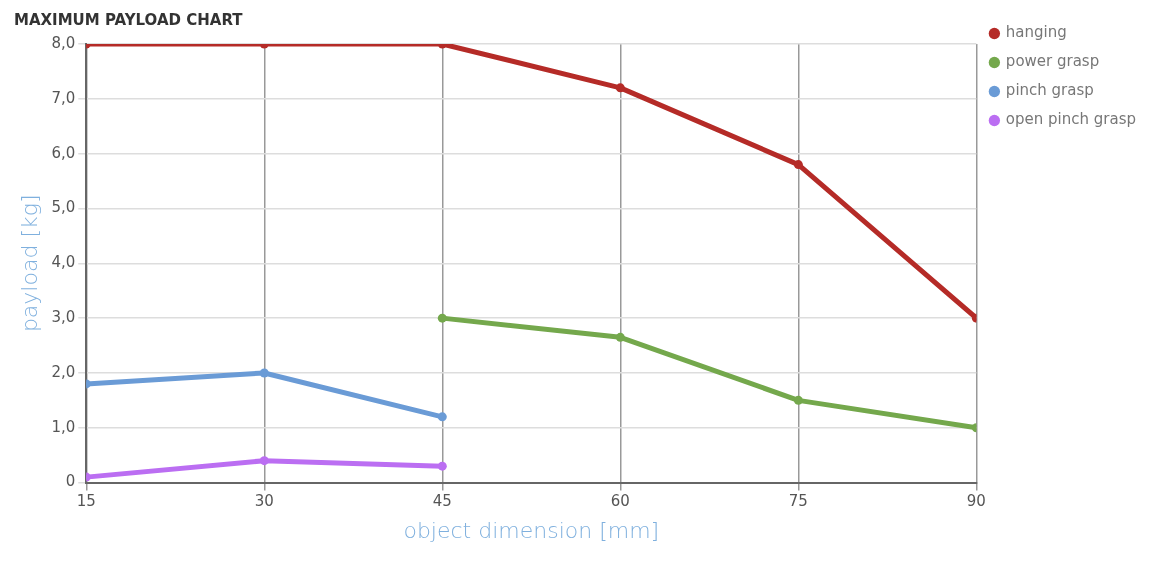 The image size is (1160, 561). What do you see at coordinates (86, 501) in the screenshot?
I see `x-tick-label: 15` at bounding box center [86, 501].